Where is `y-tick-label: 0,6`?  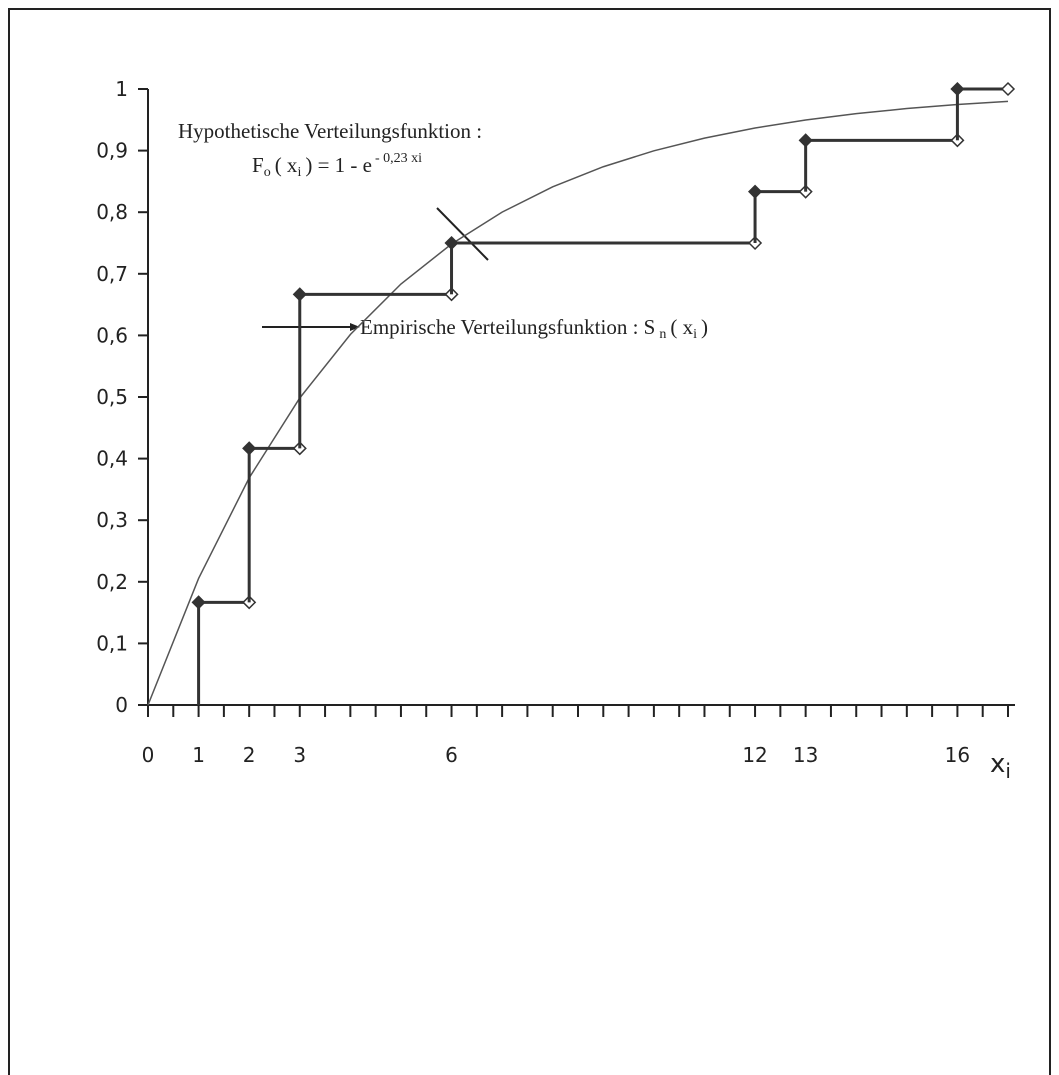 y-tick-label: 0,6 is located at coordinates (112, 335).